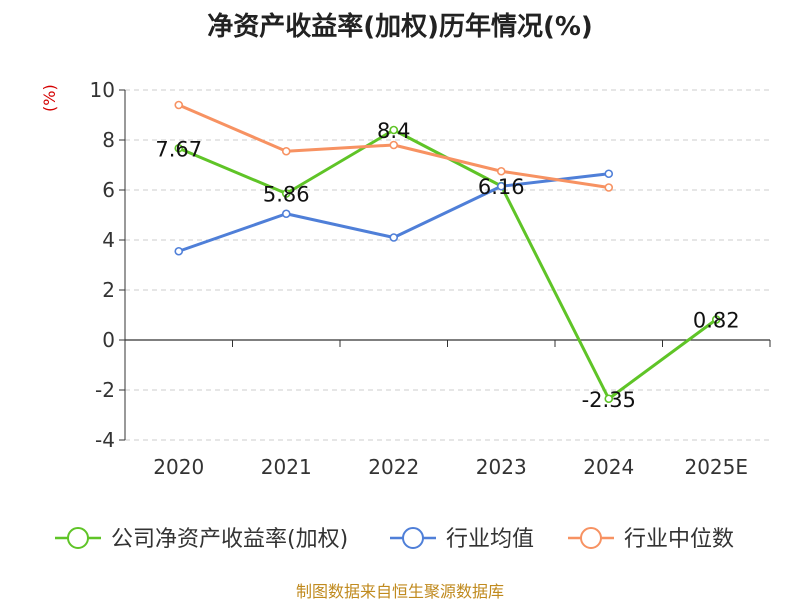 This screenshot has width=800, height=602. I want to click on x-tick-label: 2025E, so click(716, 467).